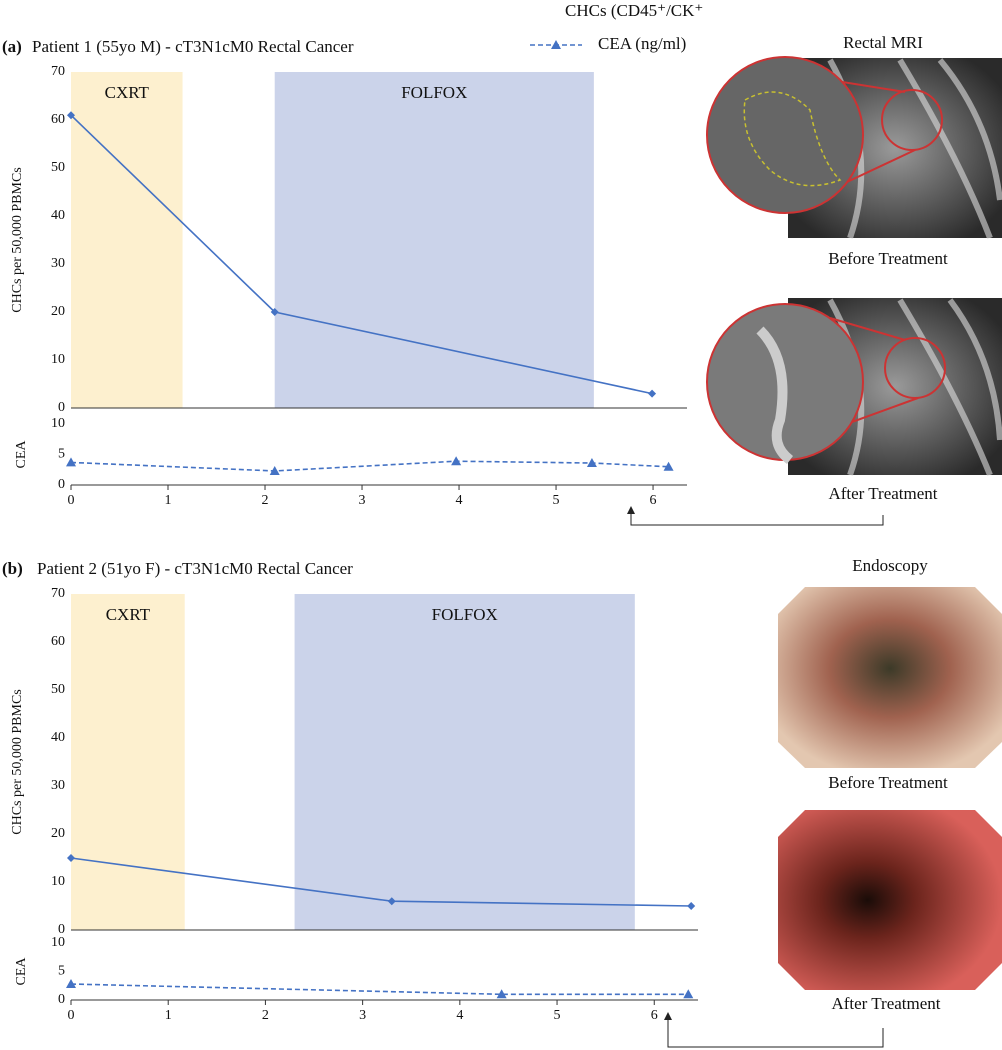 The width and height of the screenshot is (1002, 1050). Describe the element at coordinates (854, 387) in the screenshot. I see `mri-after-image` at that location.